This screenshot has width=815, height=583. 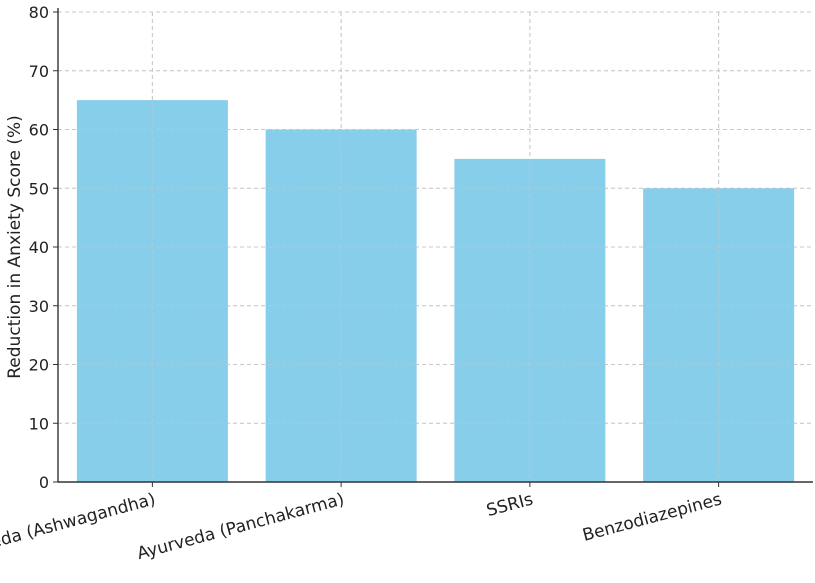 I want to click on x-tick-label: Ayurveda (Panchakarma), so click(x=240, y=527).